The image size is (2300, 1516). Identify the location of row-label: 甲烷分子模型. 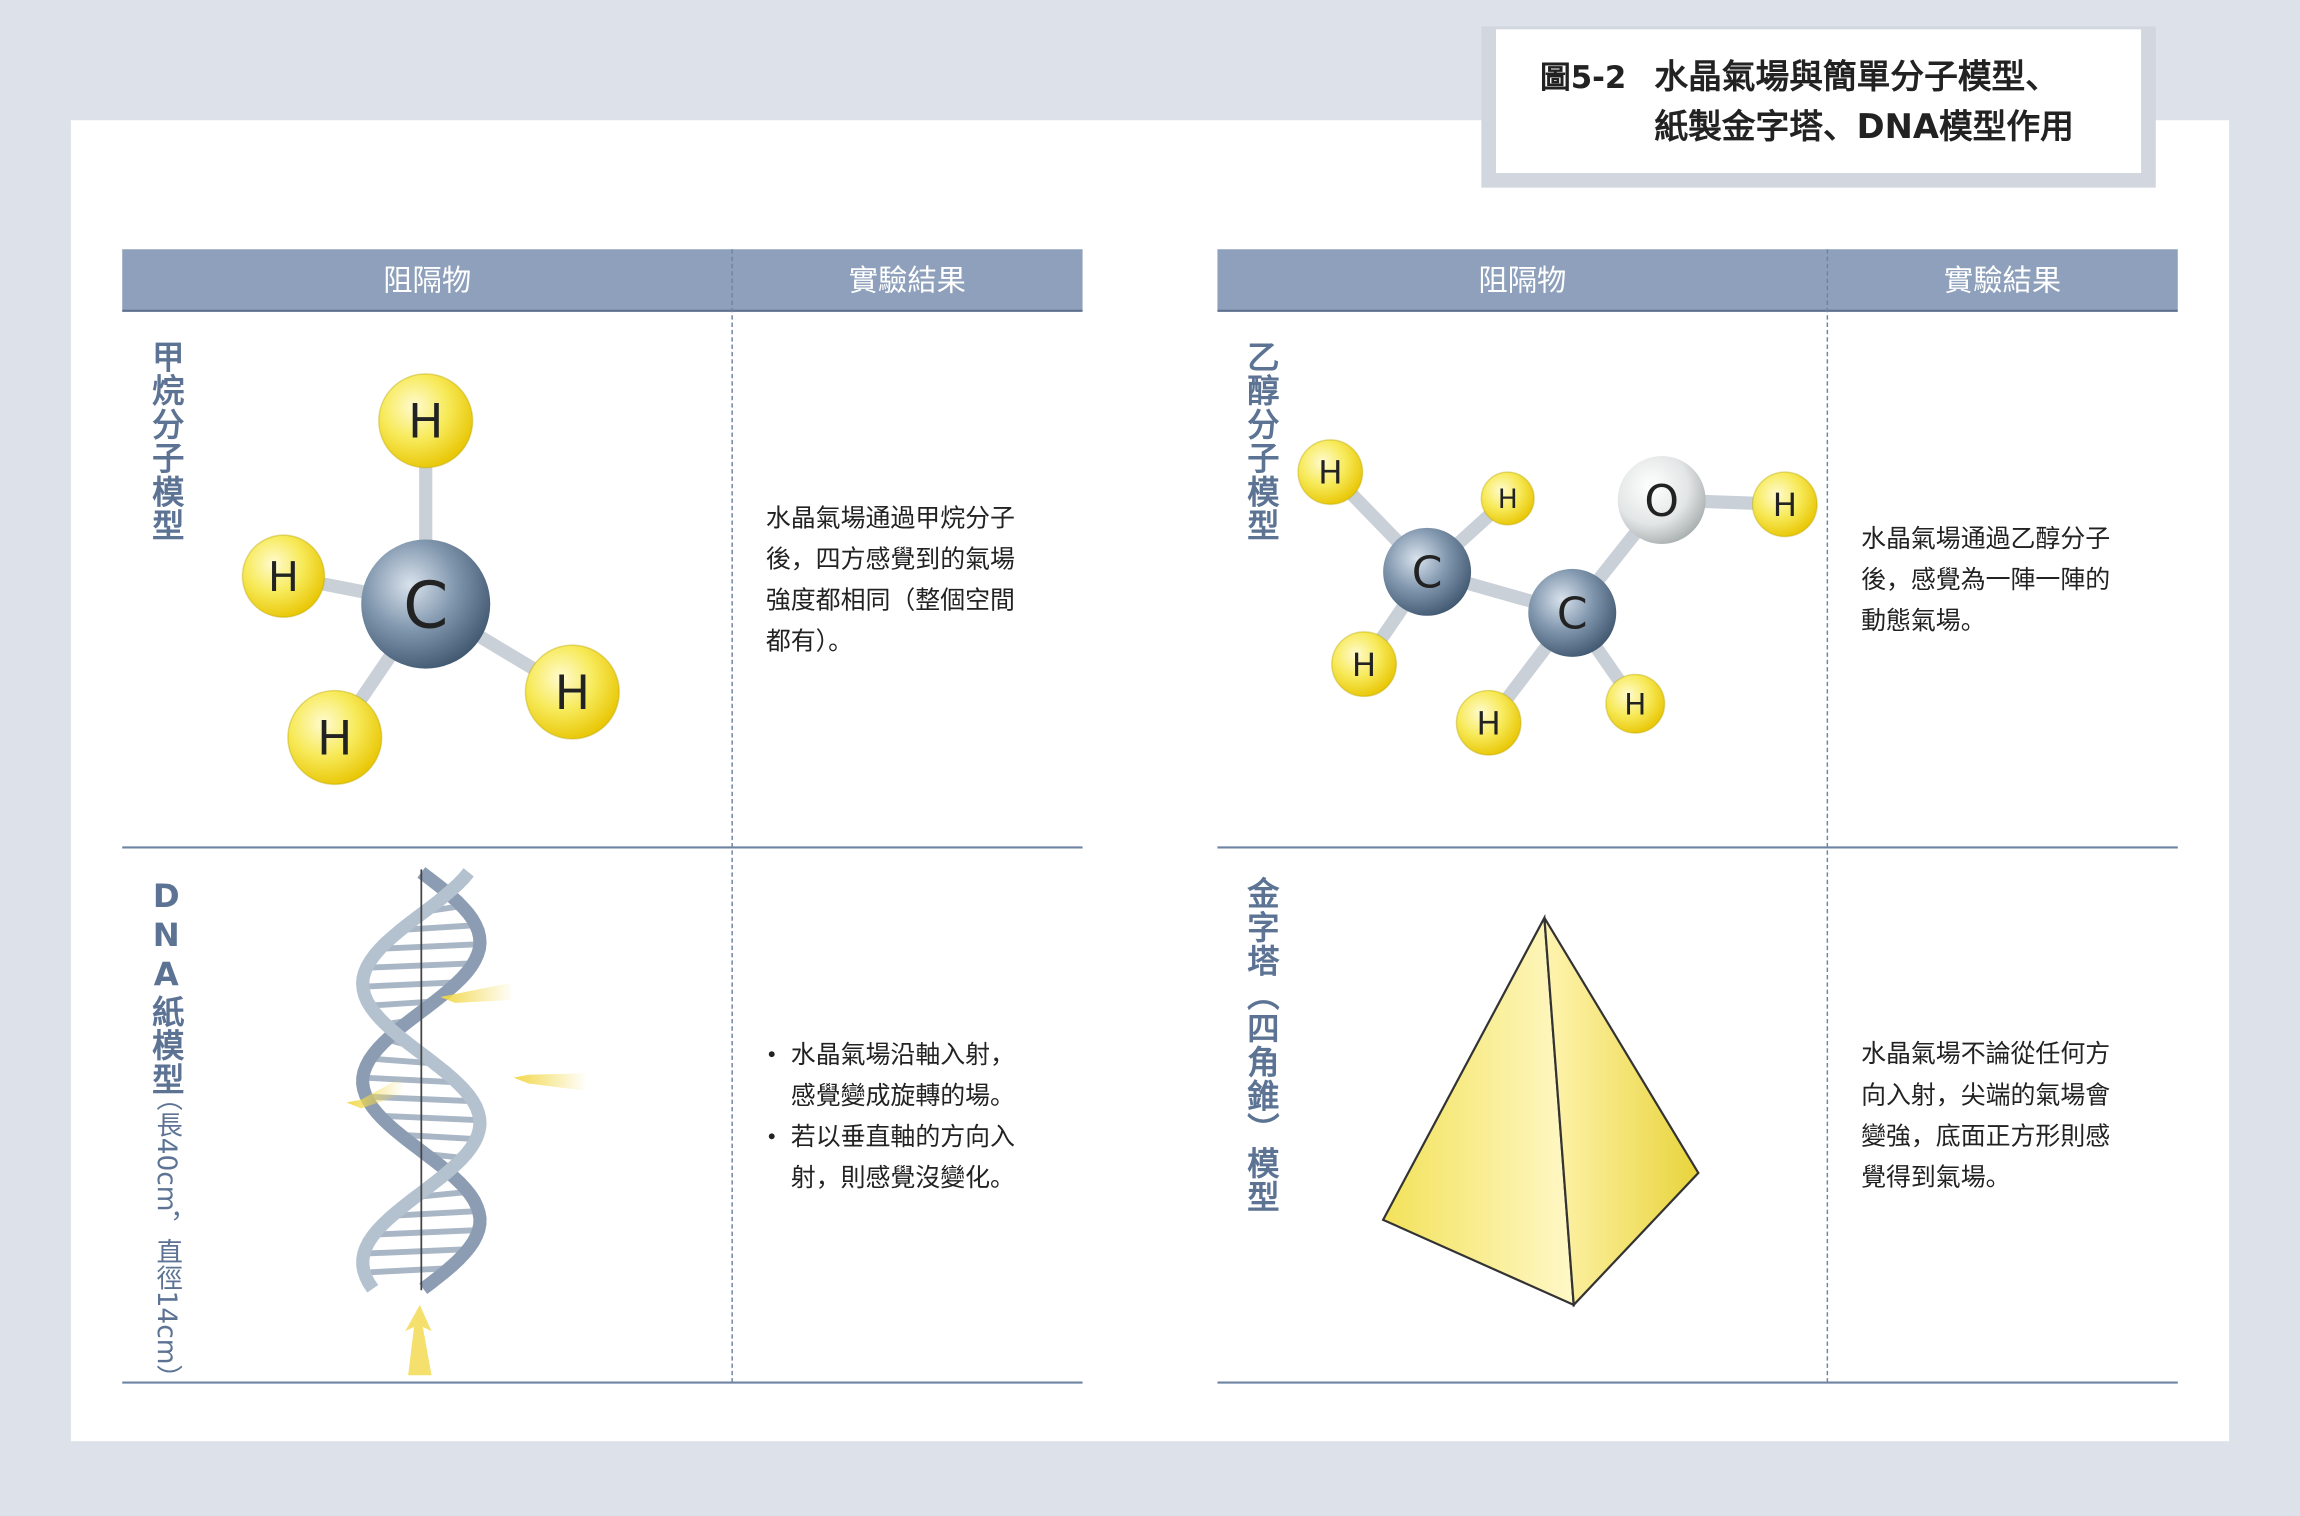
(166, 441).